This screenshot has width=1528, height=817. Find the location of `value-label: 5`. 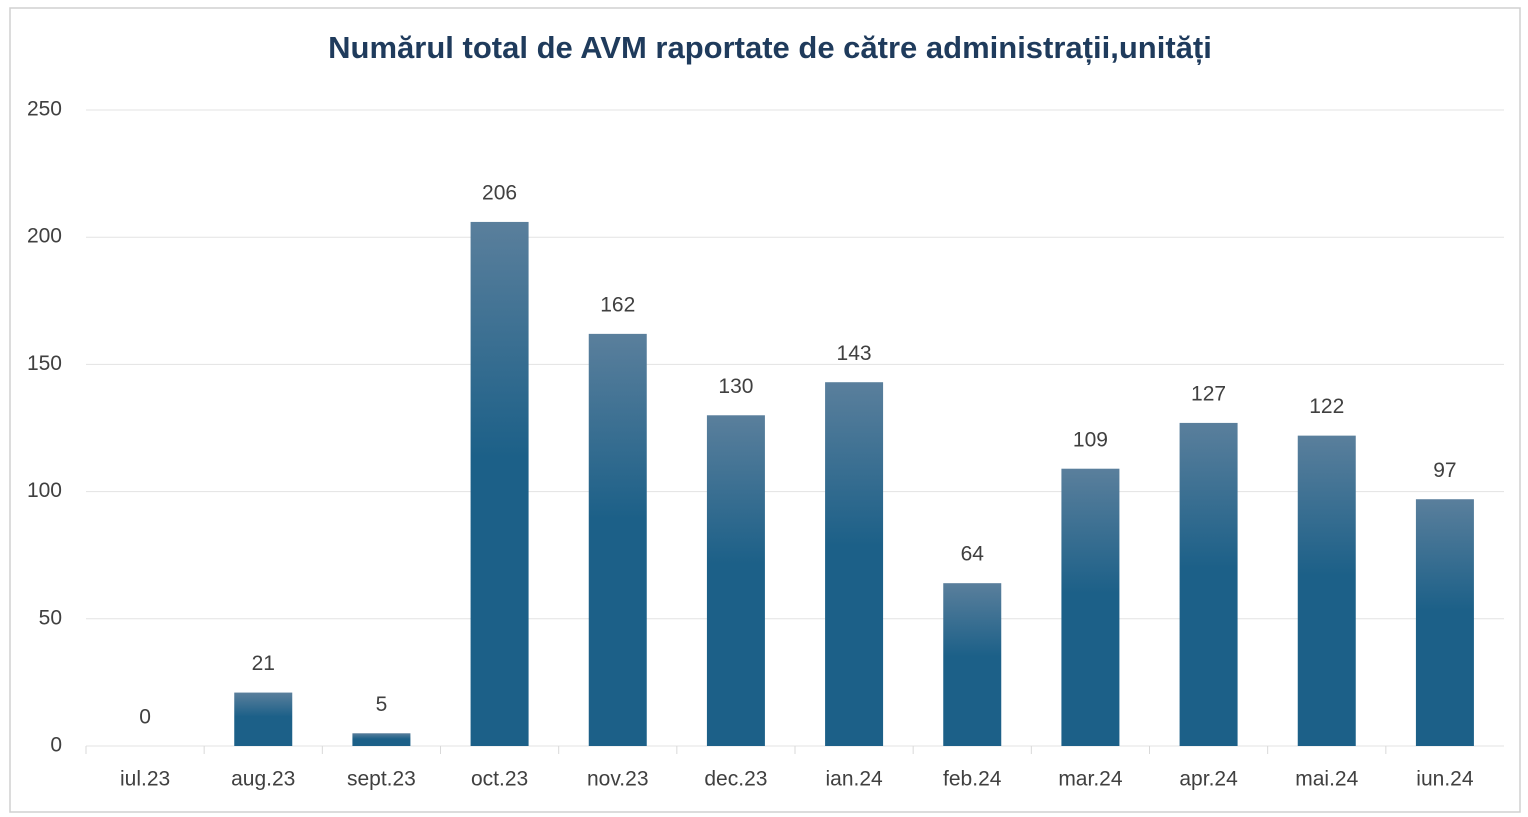

value-label: 5 is located at coordinates (382, 704).